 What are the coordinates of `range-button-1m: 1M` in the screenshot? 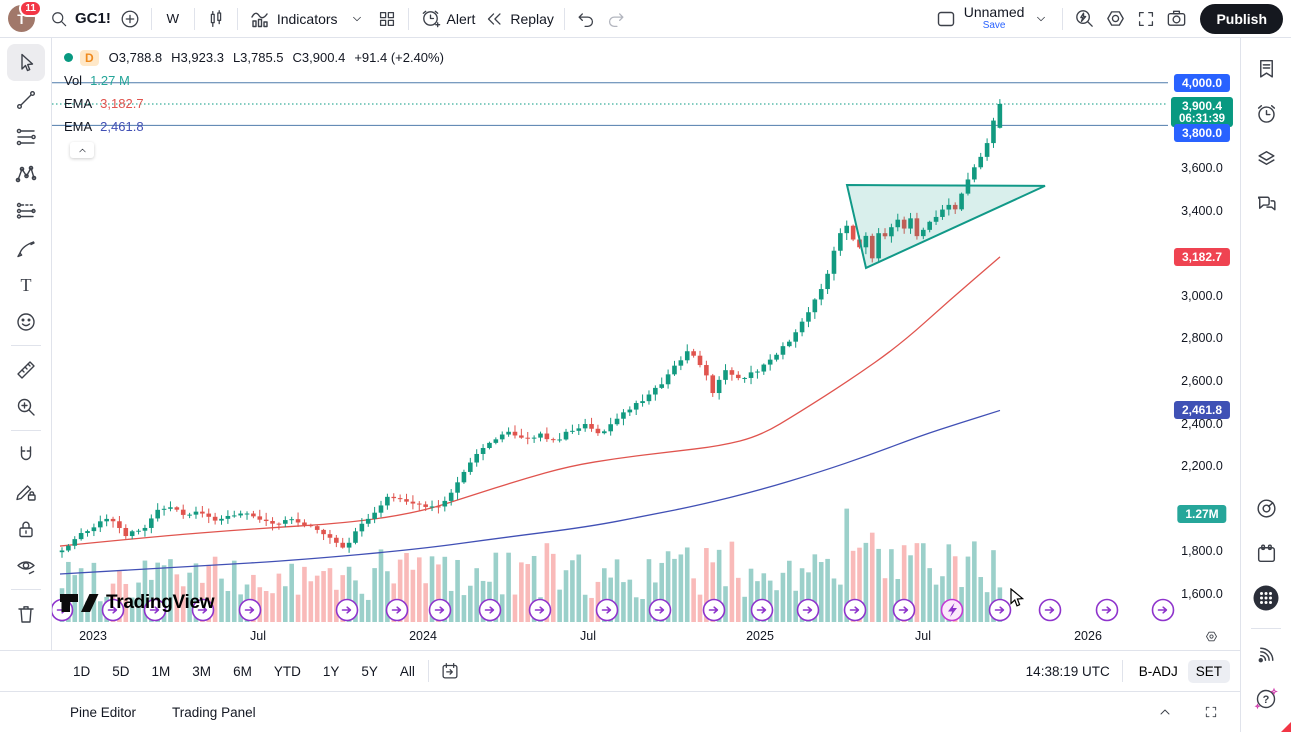 It's located at (161, 671).